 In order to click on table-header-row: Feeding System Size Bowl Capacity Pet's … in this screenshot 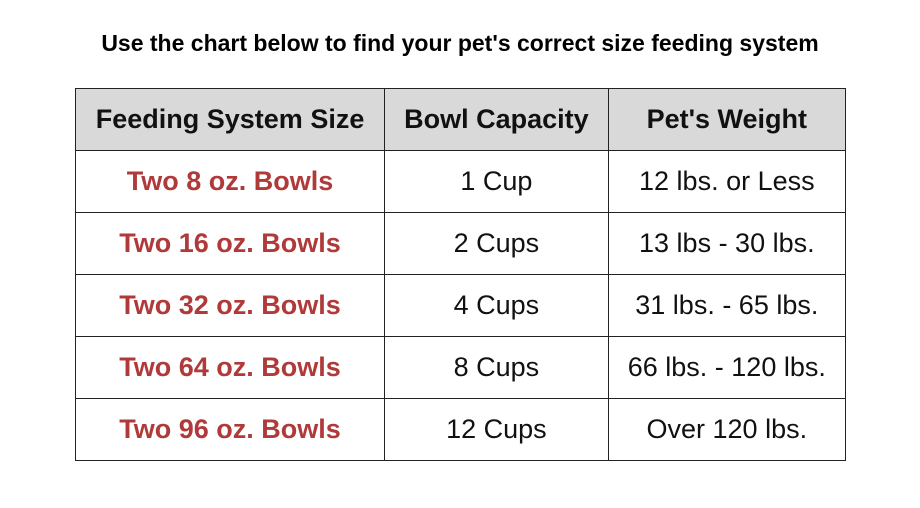, I will do `click(460, 119)`.